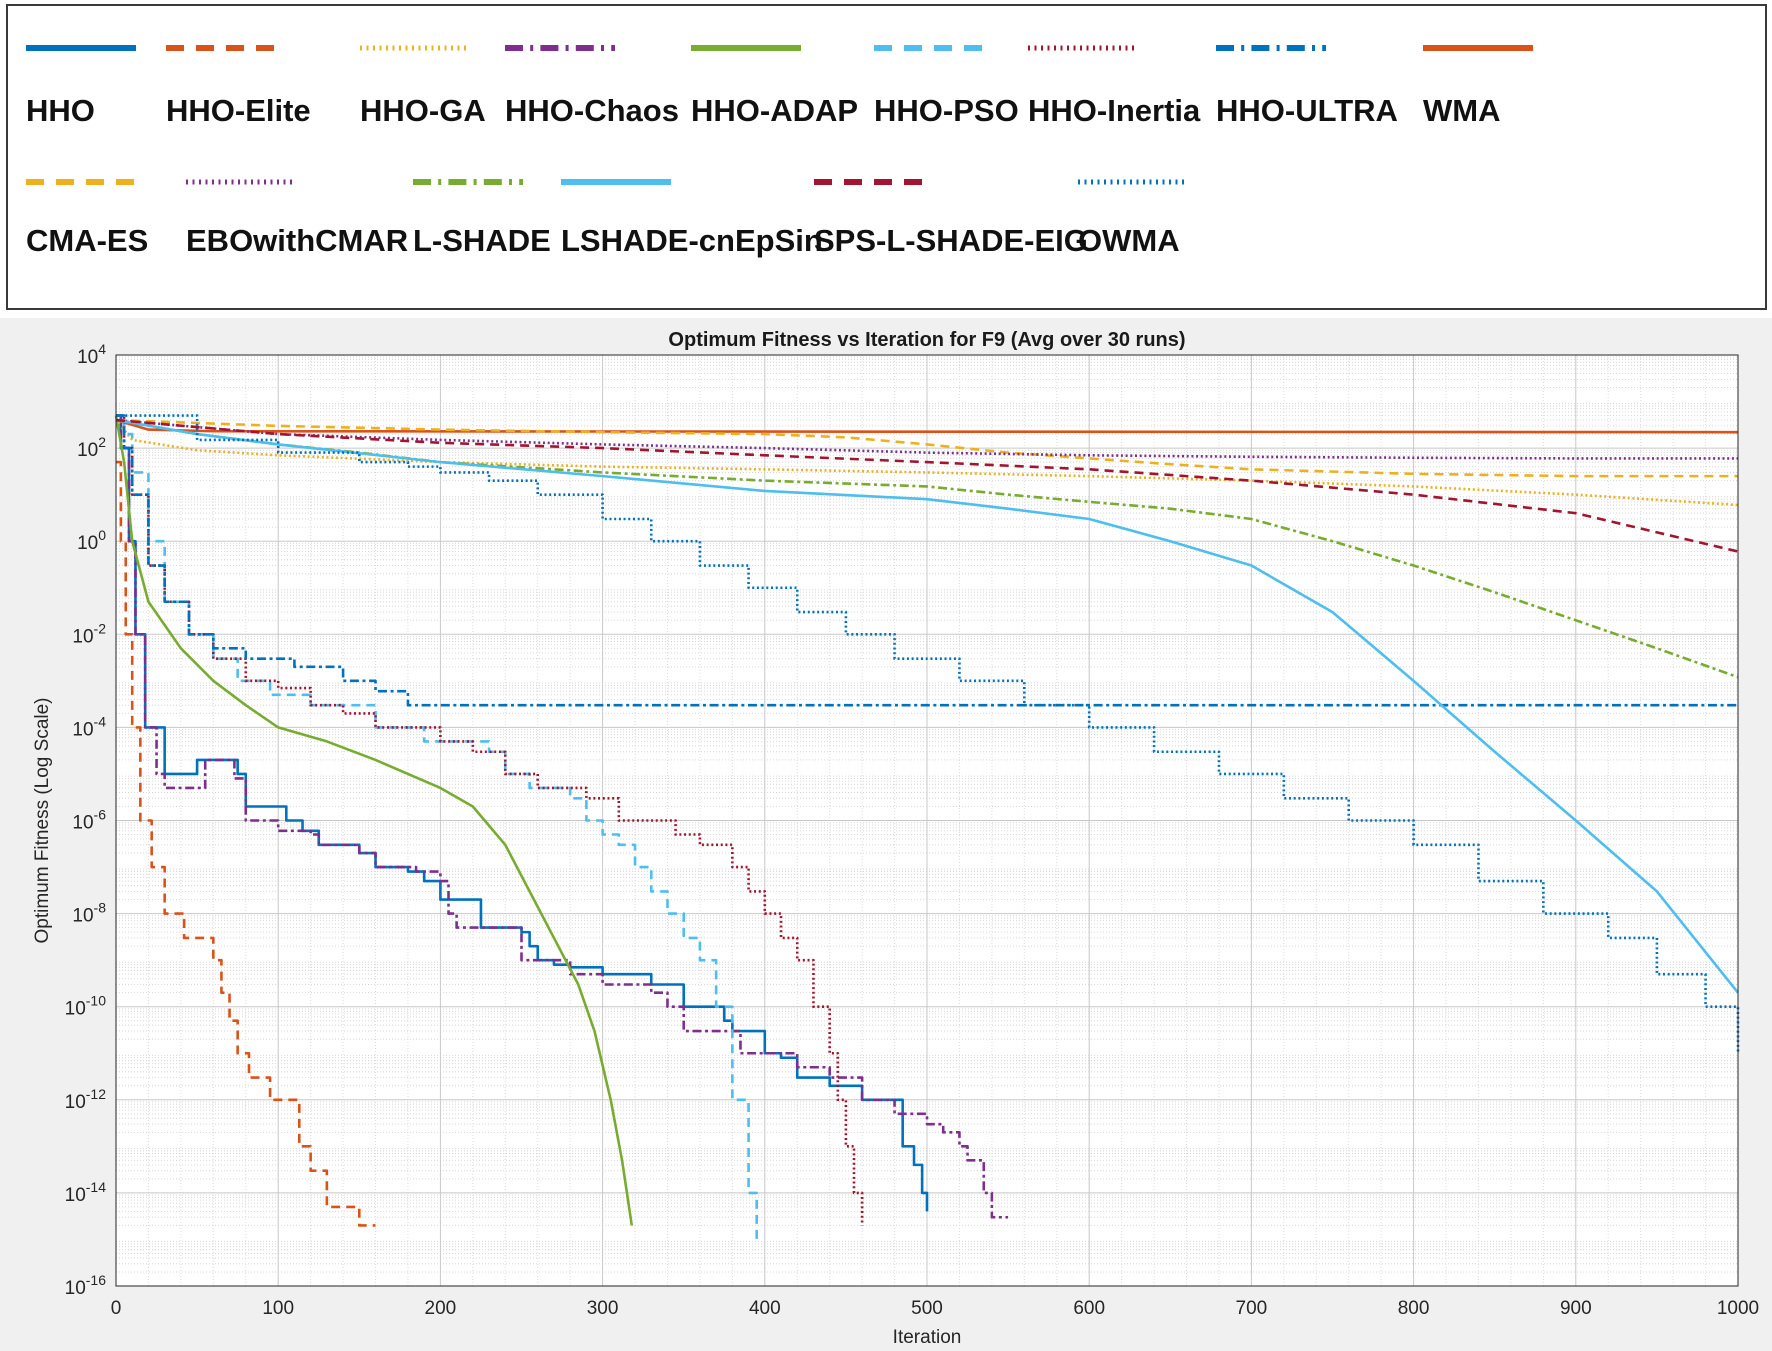  Describe the element at coordinates (1461, 110) in the screenshot. I see `legend-label: WMA` at that location.